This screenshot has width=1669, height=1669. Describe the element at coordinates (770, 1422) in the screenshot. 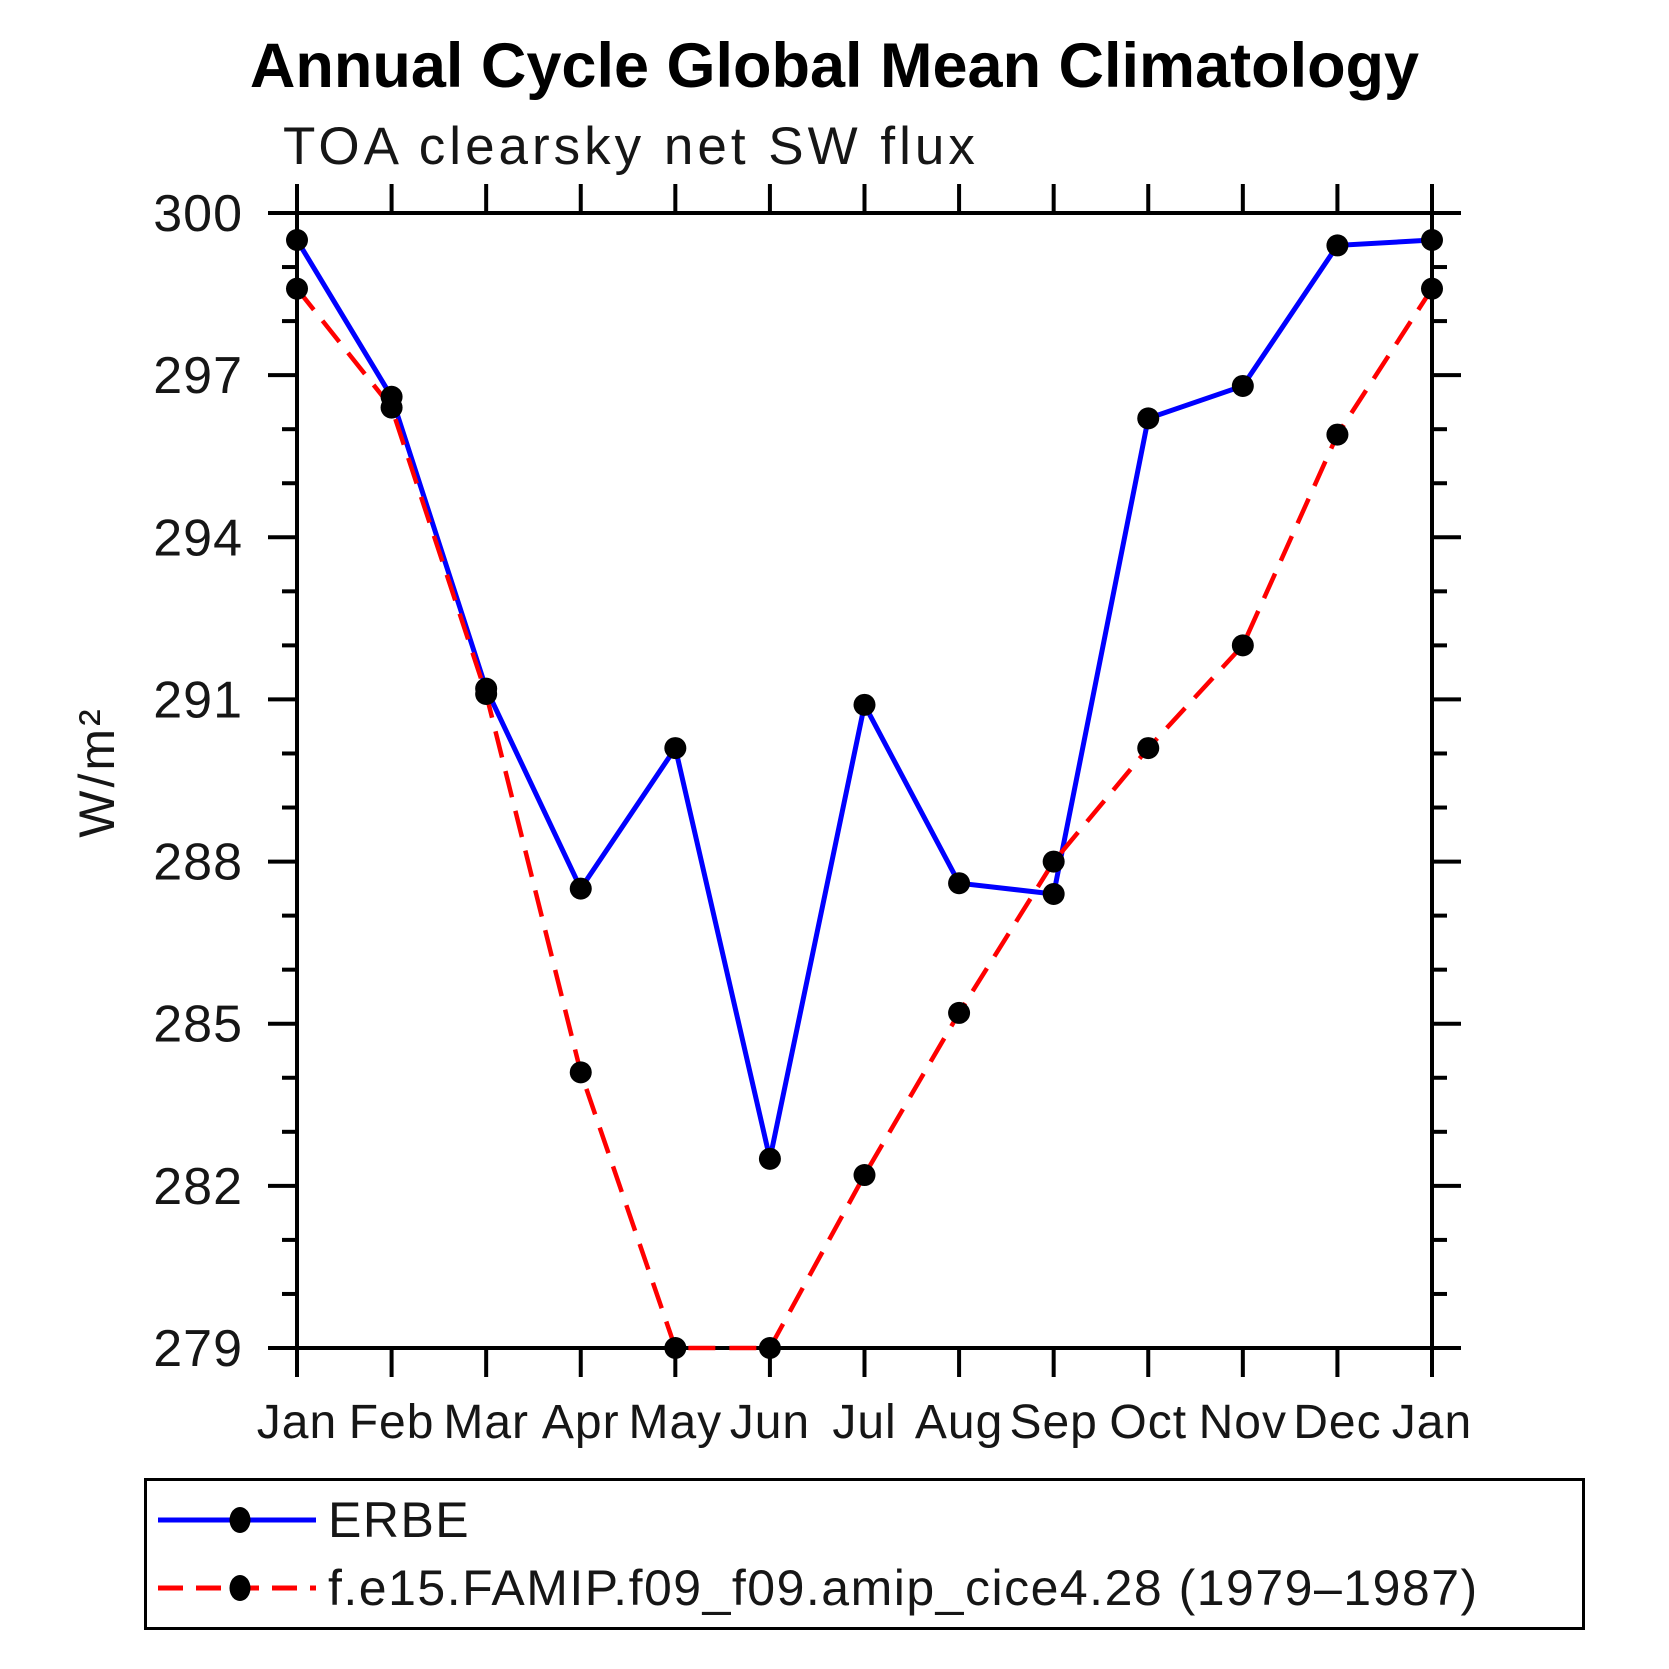

I see `svg-text: Jun` at that location.